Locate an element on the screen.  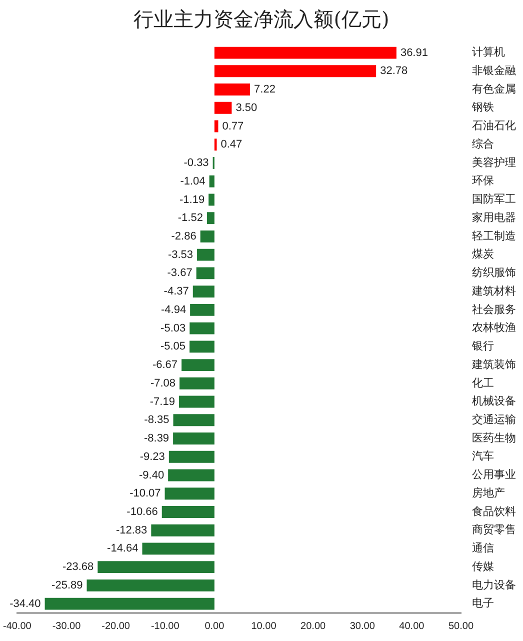
y-tick-label: 电子 is located at coordinates (483, 603).